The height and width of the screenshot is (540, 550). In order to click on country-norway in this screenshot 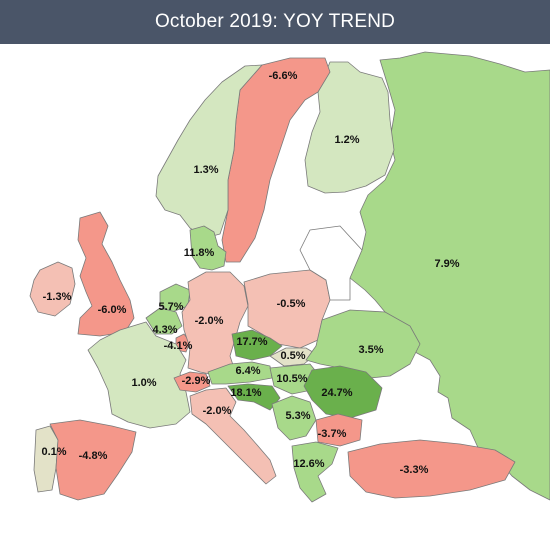, I will do `click(209, 151)`.